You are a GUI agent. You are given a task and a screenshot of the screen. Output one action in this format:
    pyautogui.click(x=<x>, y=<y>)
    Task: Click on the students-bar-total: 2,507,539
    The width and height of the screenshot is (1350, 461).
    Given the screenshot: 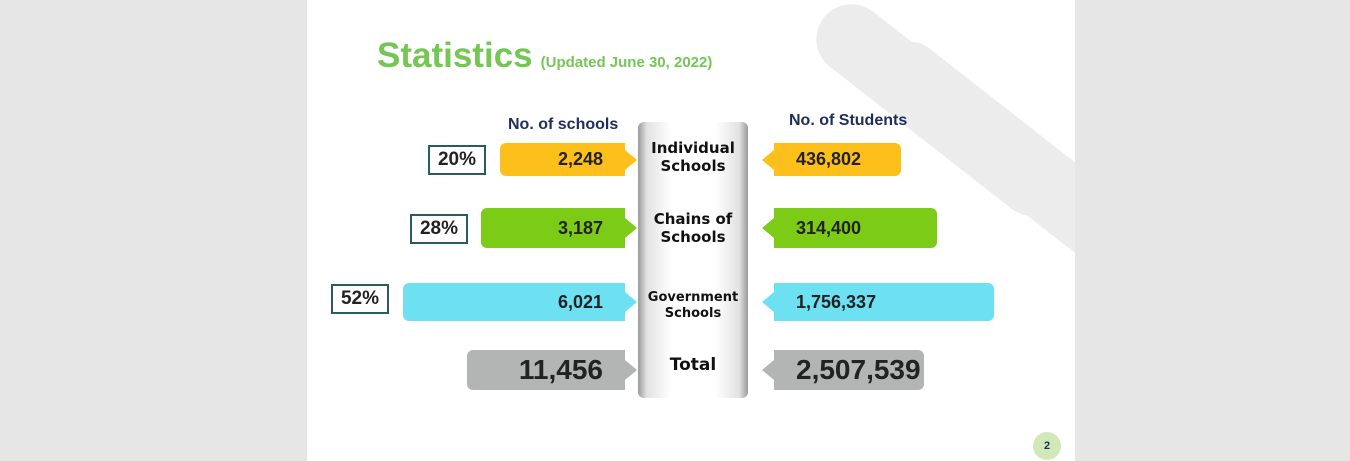 What is the action you would take?
    pyautogui.click(x=849, y=370)
    